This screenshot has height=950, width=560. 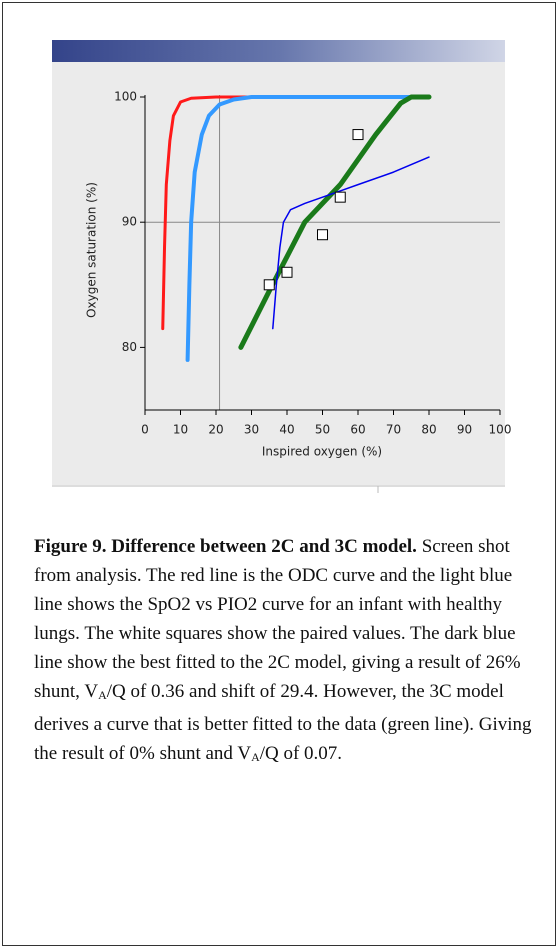 I want to click on status-strip, so click(x=278, y=489).